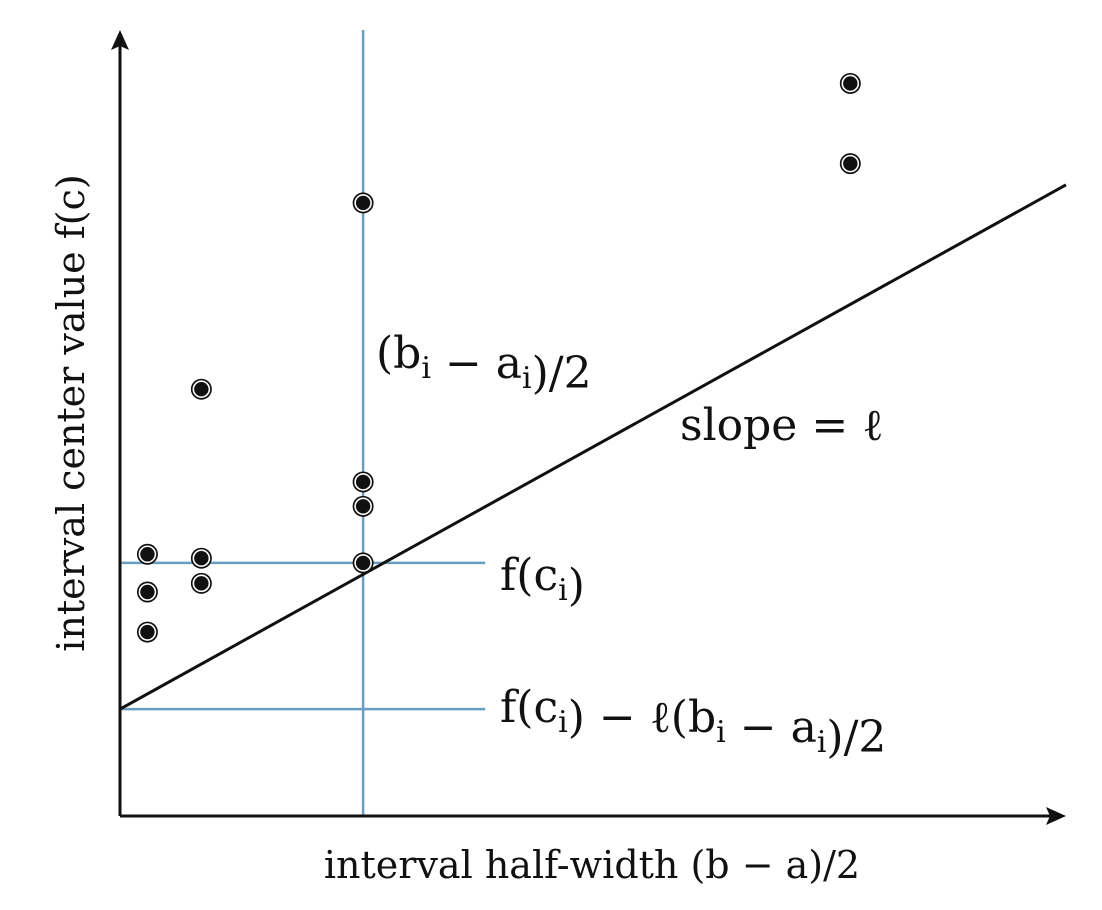 This screenshot has width=1102, height=910. I want to click on x-axis-title: interval half-width (b − a)/2, so click(592, 865).